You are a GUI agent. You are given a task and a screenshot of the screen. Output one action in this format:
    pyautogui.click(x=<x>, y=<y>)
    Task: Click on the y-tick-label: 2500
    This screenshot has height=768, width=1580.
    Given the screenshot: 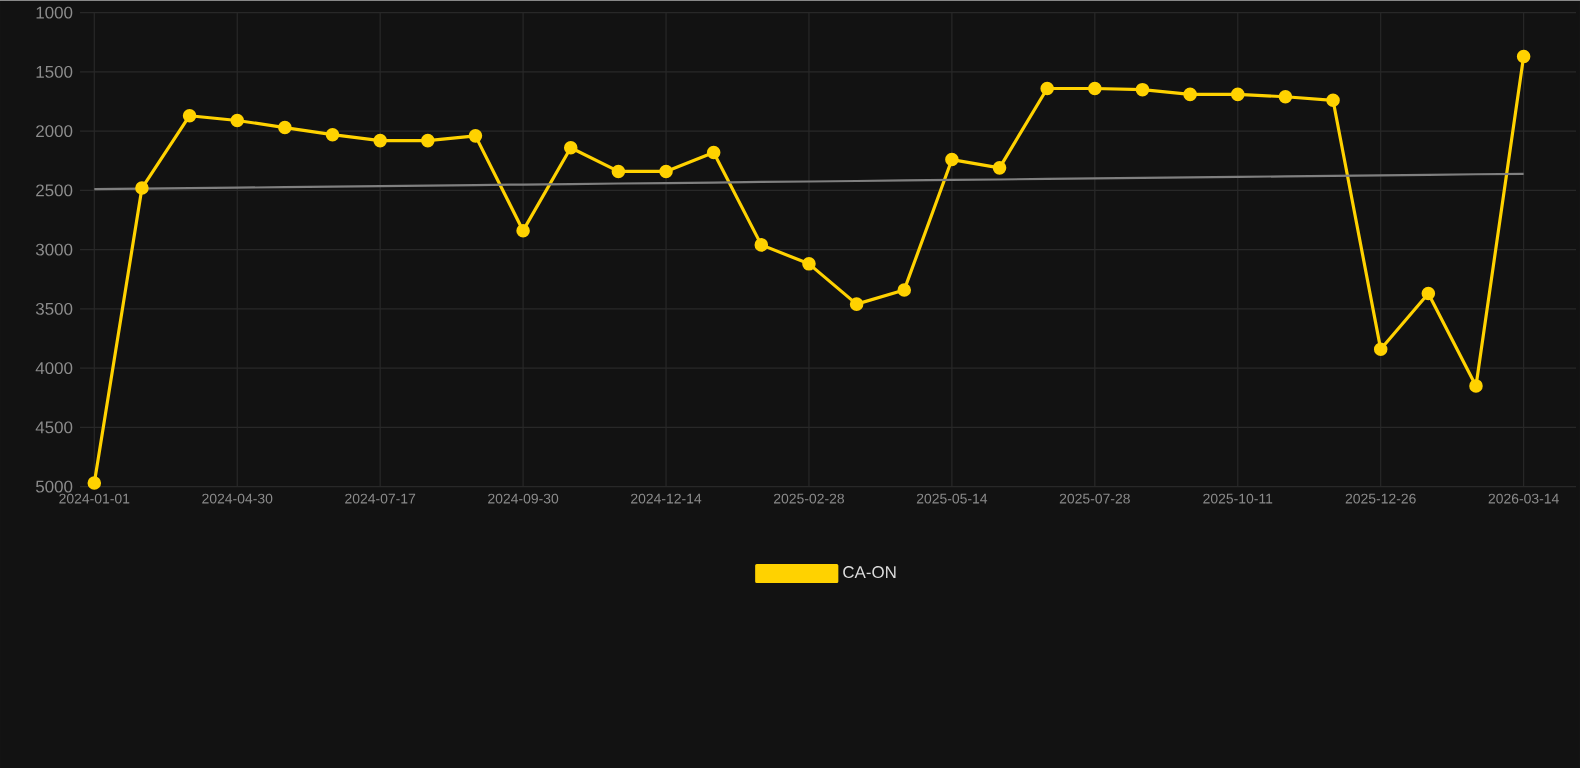 What is the action you would take?
    pyautogui.click(x=54, y=190)
    